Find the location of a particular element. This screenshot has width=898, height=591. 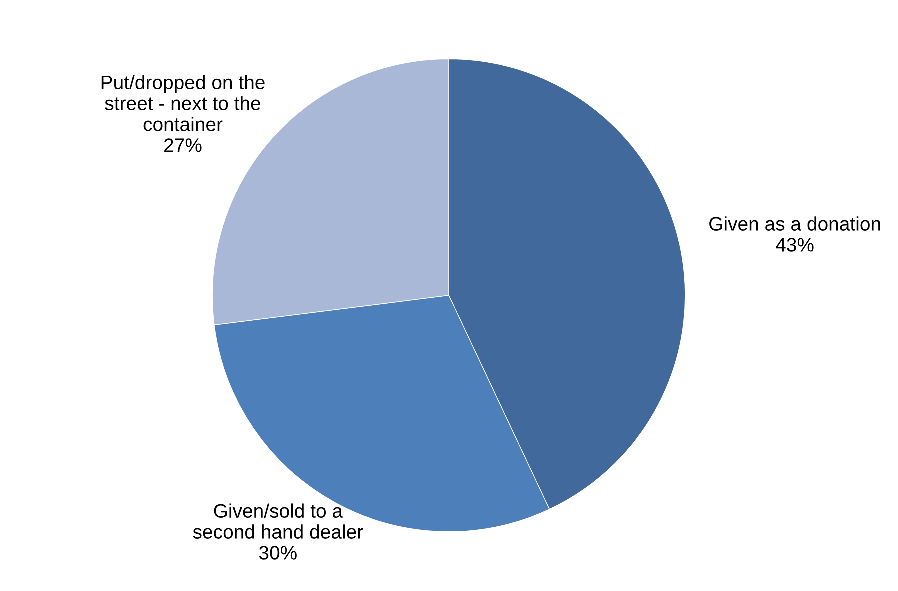

data-label: 27% is located at coordinates (183, 145).